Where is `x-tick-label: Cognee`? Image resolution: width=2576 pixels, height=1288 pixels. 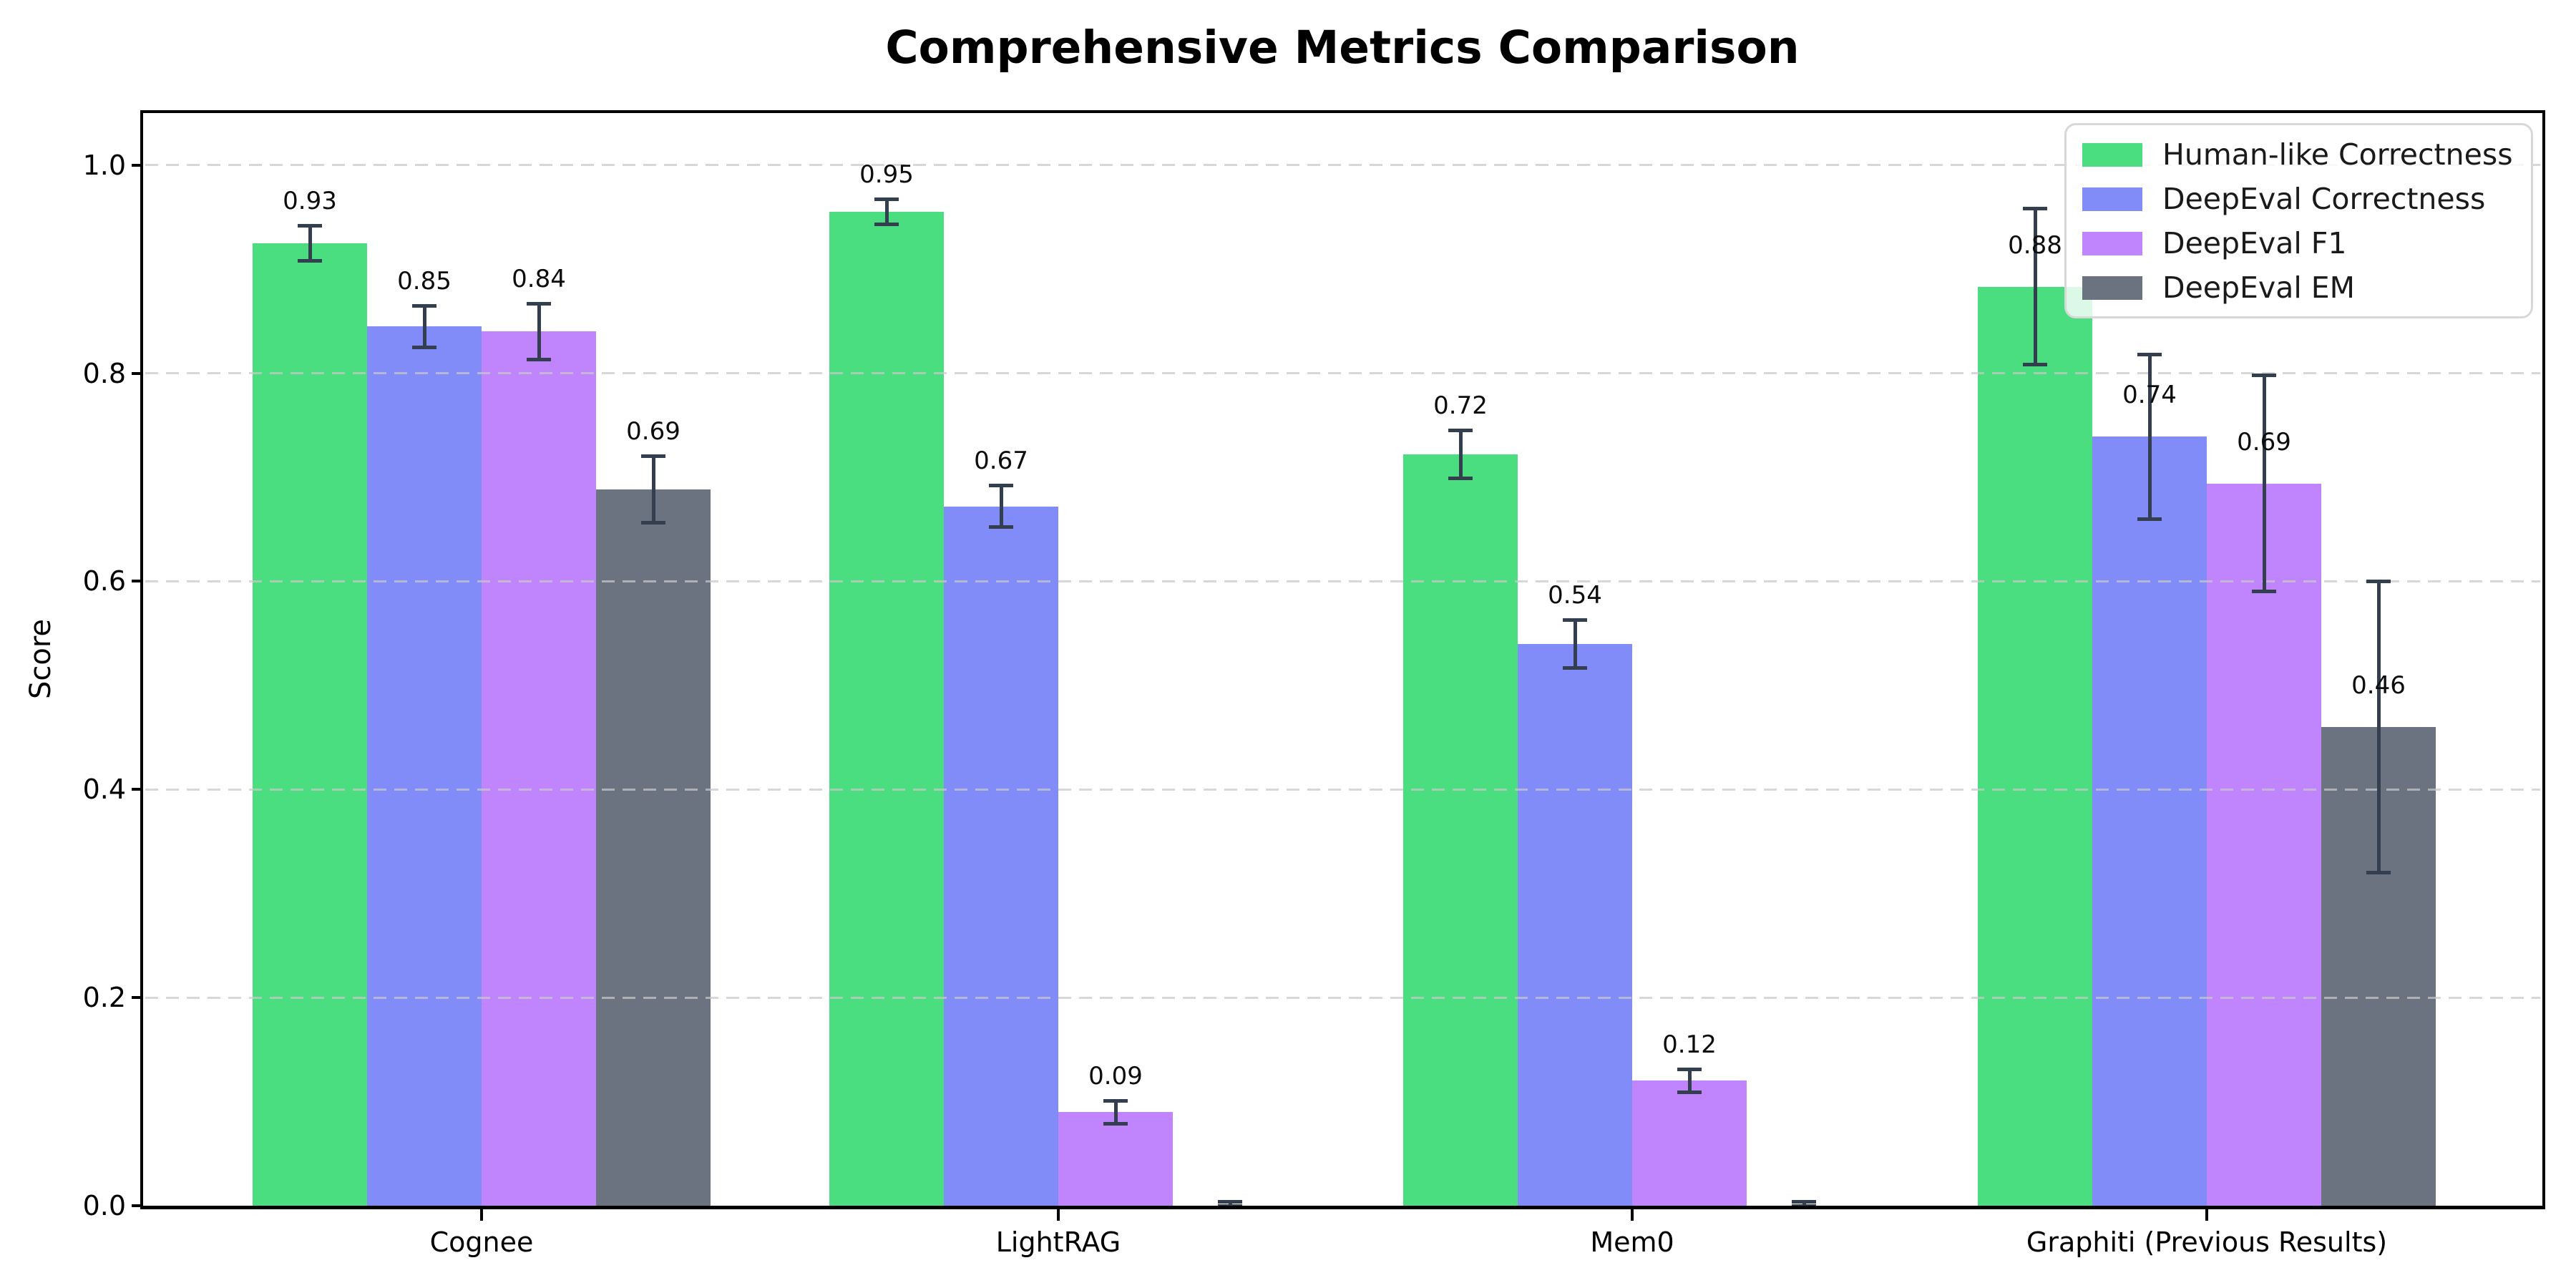 x-tick-label: Cognee is located at coordinates (481, 1242).